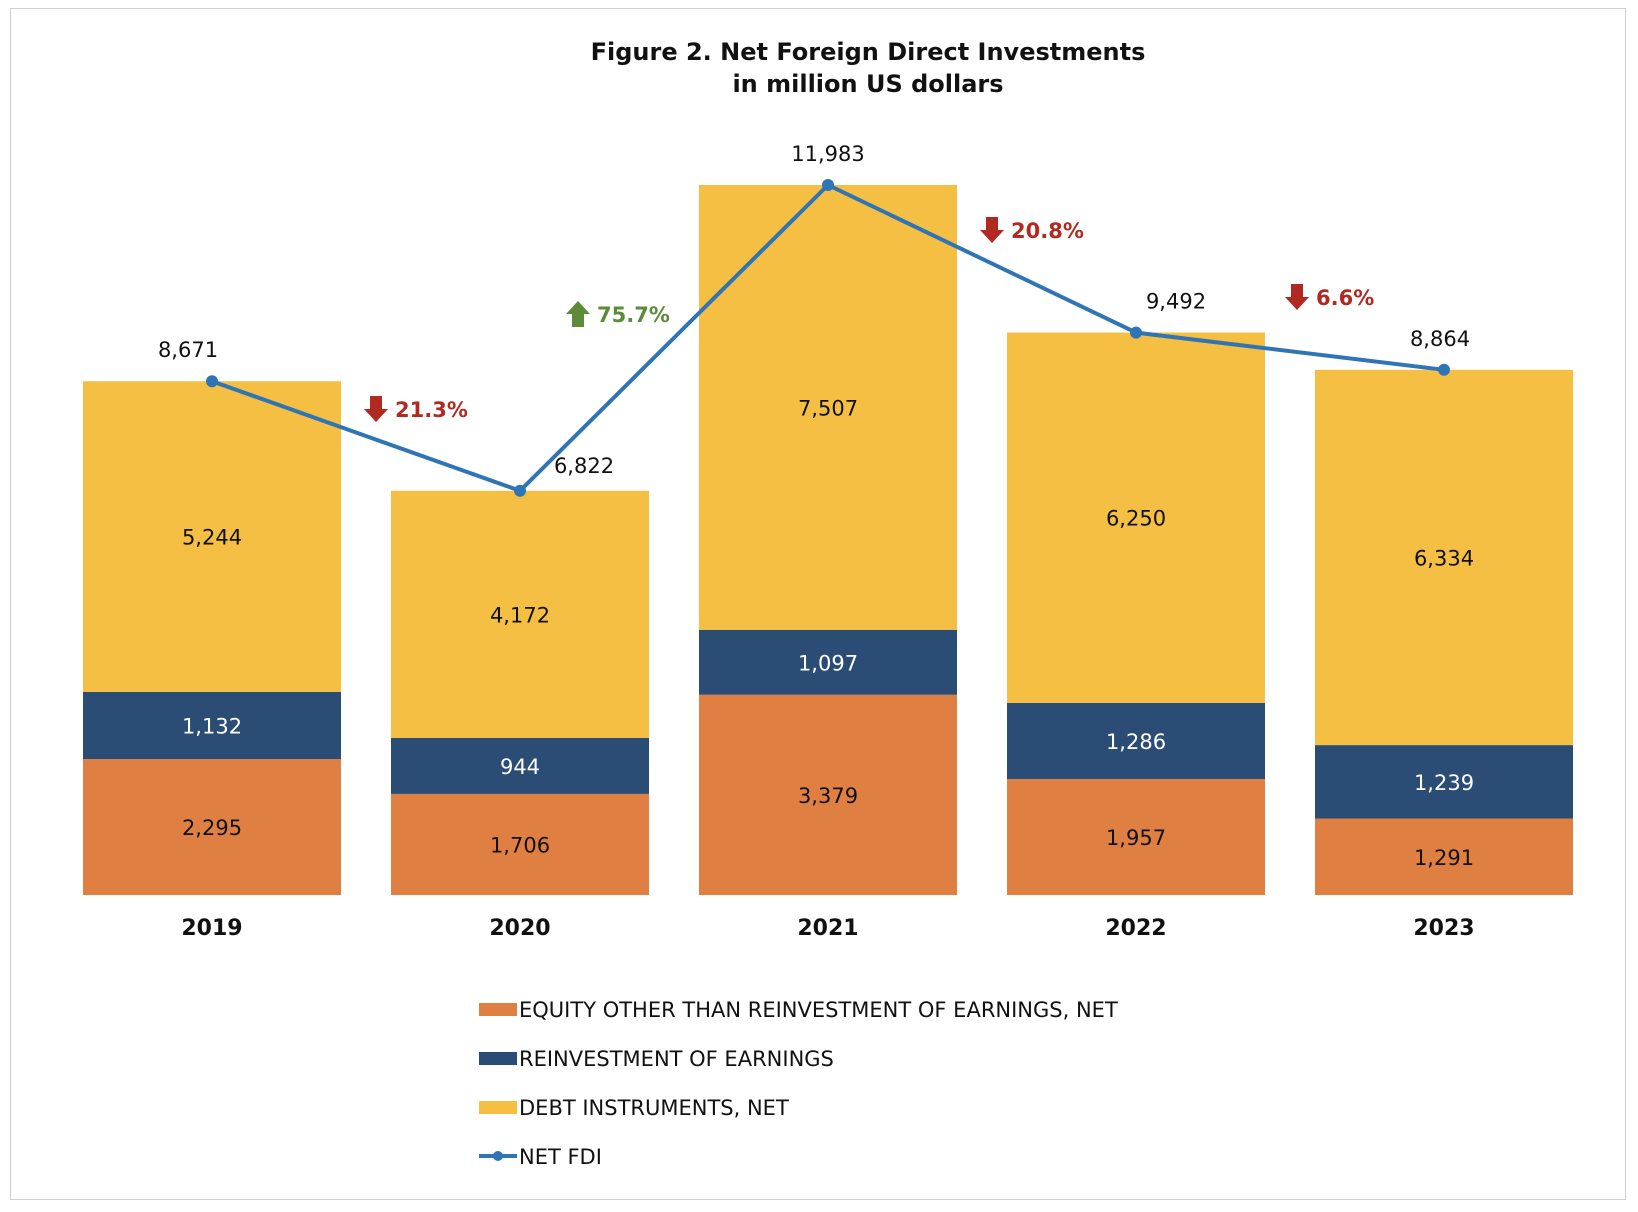 Image resolution: width=1638 pixels, height=1212 pixels. I want to click on data-label-0-2019: 2,295, so click(212, 828).